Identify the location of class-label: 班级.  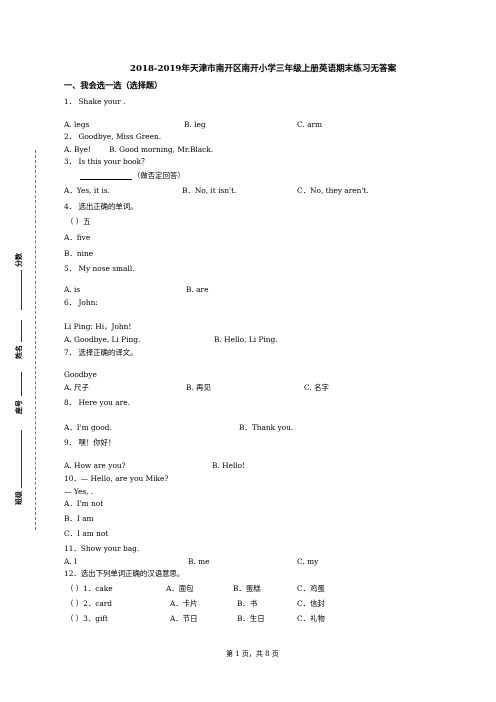
(19, 498).